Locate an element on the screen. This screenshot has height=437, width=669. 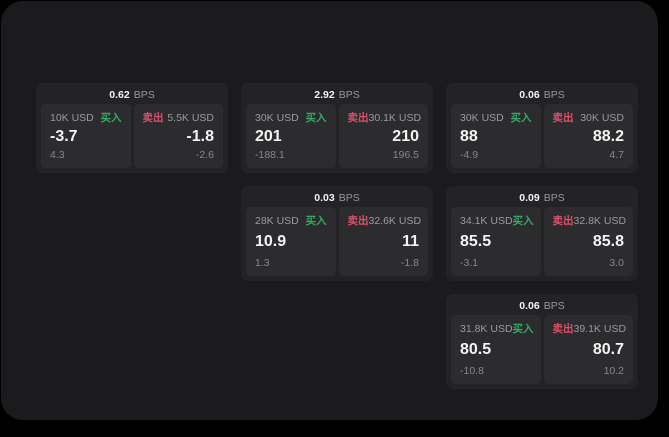
sell-size: 39.1K USD is located at coordinates (600, 329).